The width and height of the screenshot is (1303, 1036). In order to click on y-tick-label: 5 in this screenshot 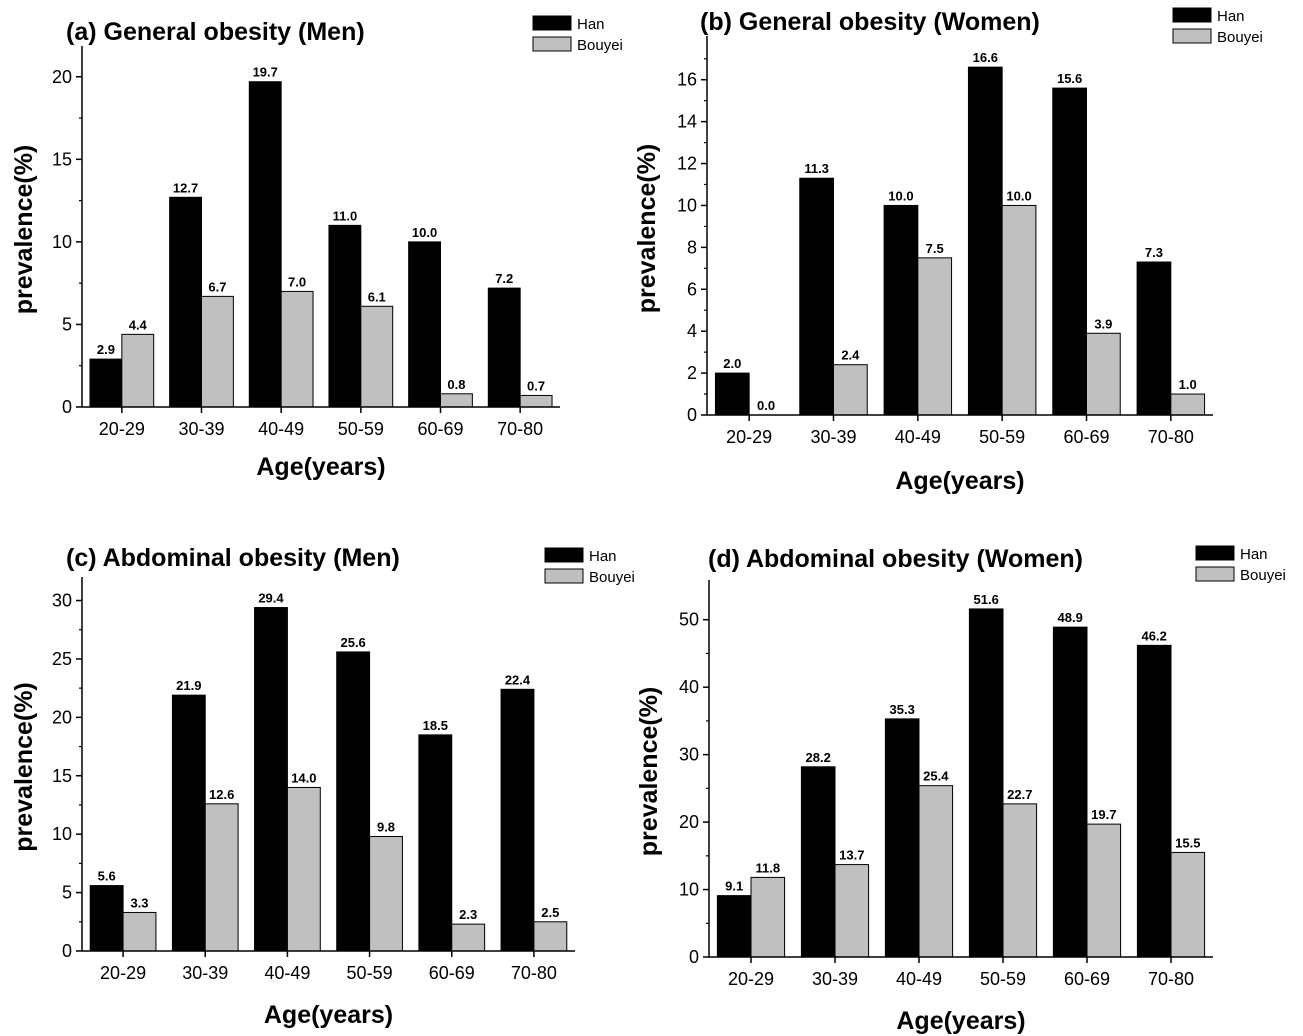, I will do `click(67, 893)`.